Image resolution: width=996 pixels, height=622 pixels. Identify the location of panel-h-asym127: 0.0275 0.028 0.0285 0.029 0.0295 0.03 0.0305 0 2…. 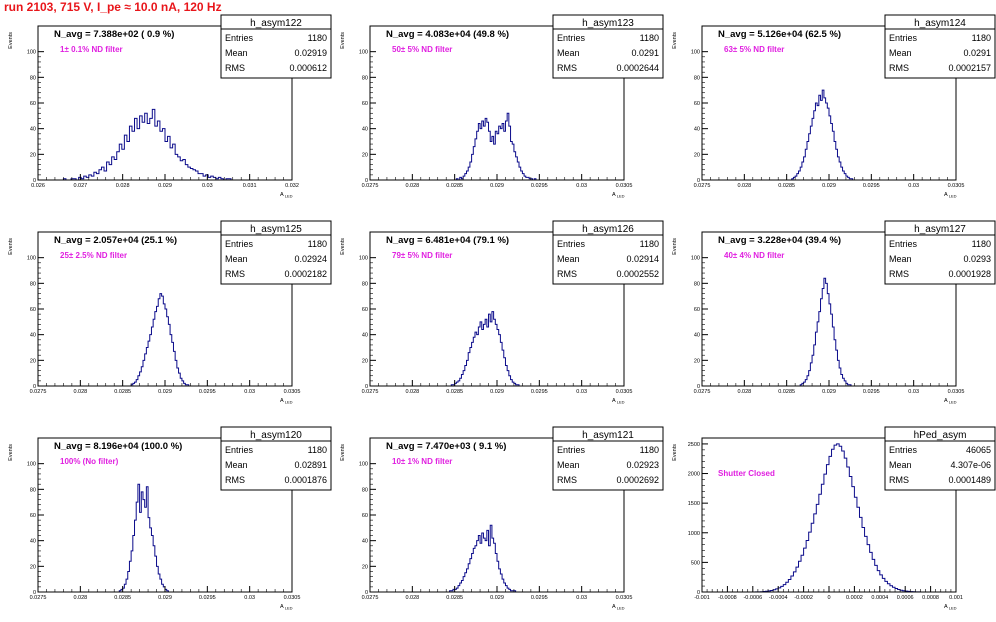
(830, 323).